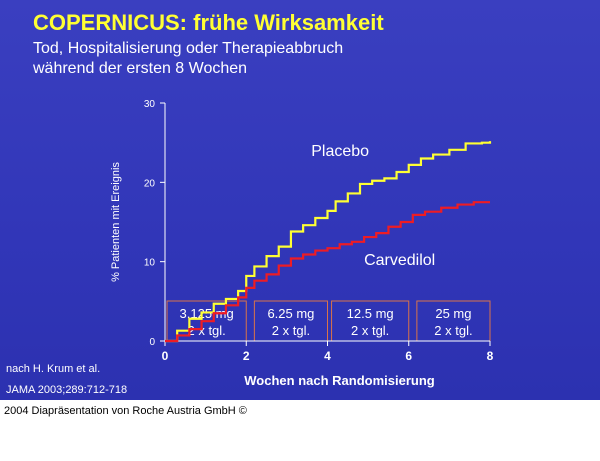  Describe the element at coordinates (490, 356) in the screenshot. I see `x-tick-label-4: 8` at that location.